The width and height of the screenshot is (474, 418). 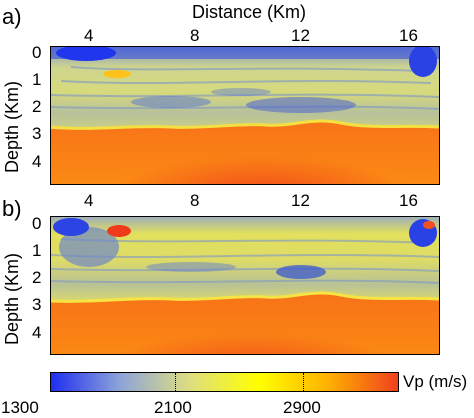 I want to click on velocity-colorbar, so click(x=224, y=382).